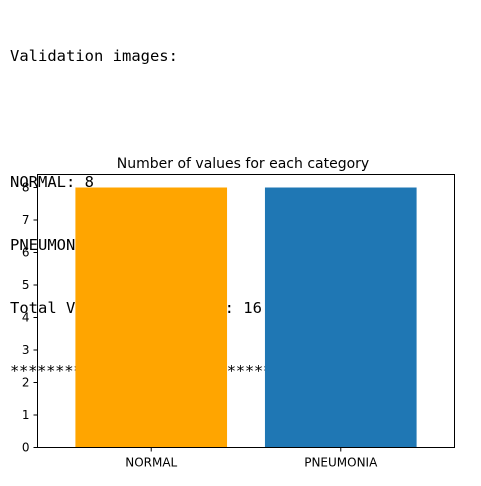 The image size is (481, 486). I want to click on output-heading: Validation images:, so click(94, 56).